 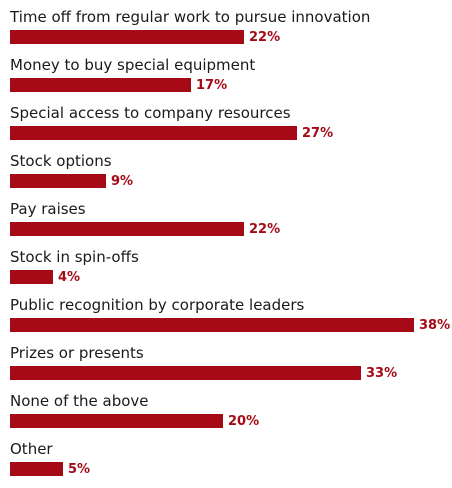 I want to click on bar-row: None of the above 20%, so click(x=230, y=416).